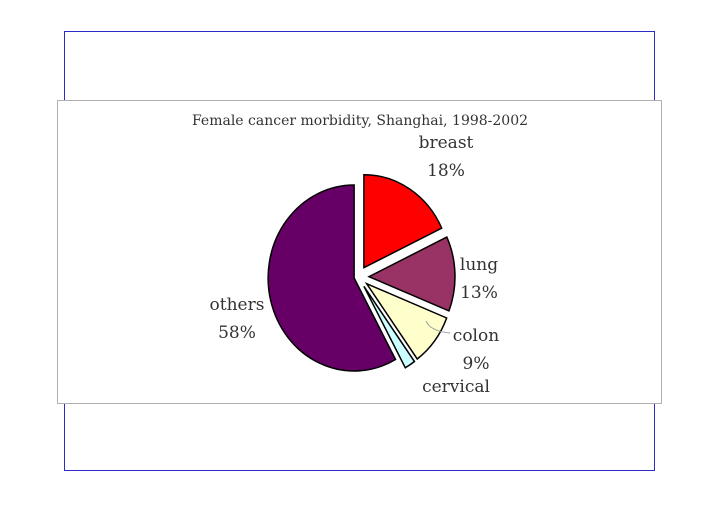 The image size is (720, 509). Describe the element at coordinates (476, 364) in the screenshot. I see `slice-pct-colon: 9%` at that location.